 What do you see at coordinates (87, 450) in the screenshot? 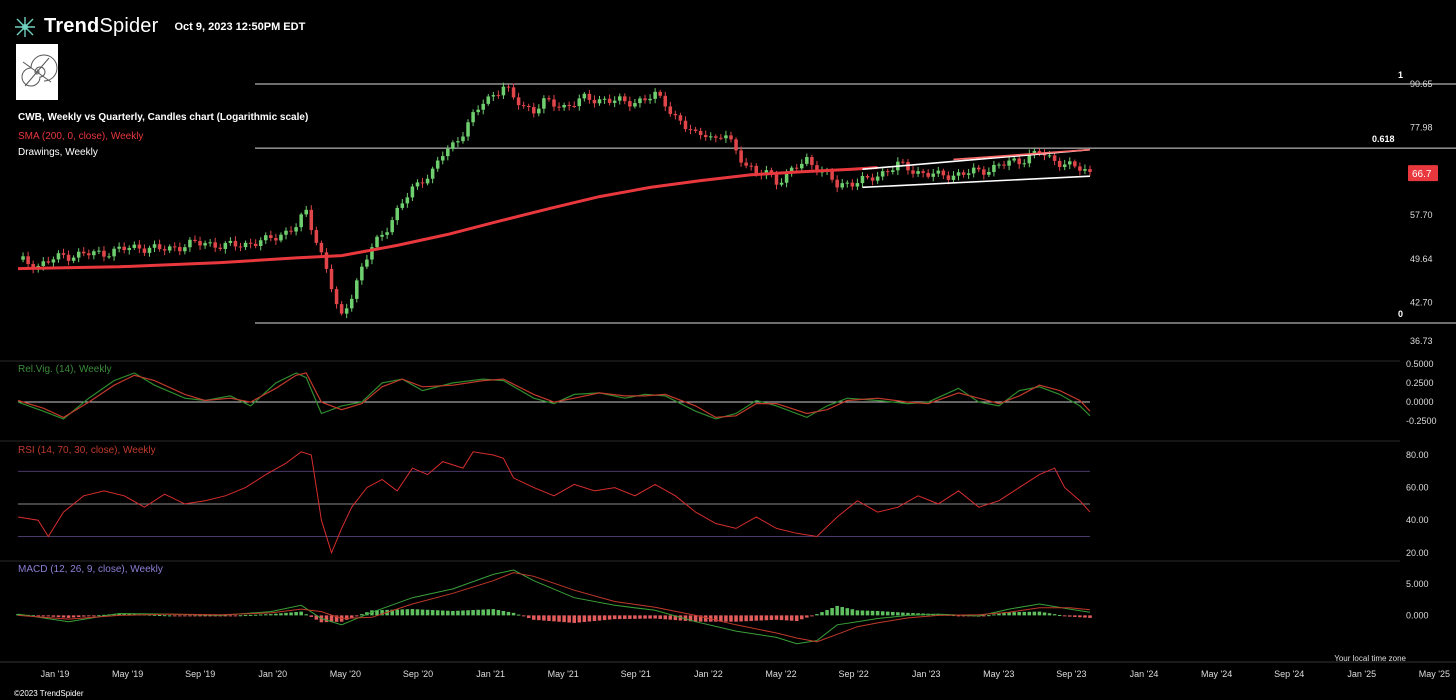
I see `rsi-legend: RSI (14, 70, 30, close), Weekly` at bounding box center [87, 450].